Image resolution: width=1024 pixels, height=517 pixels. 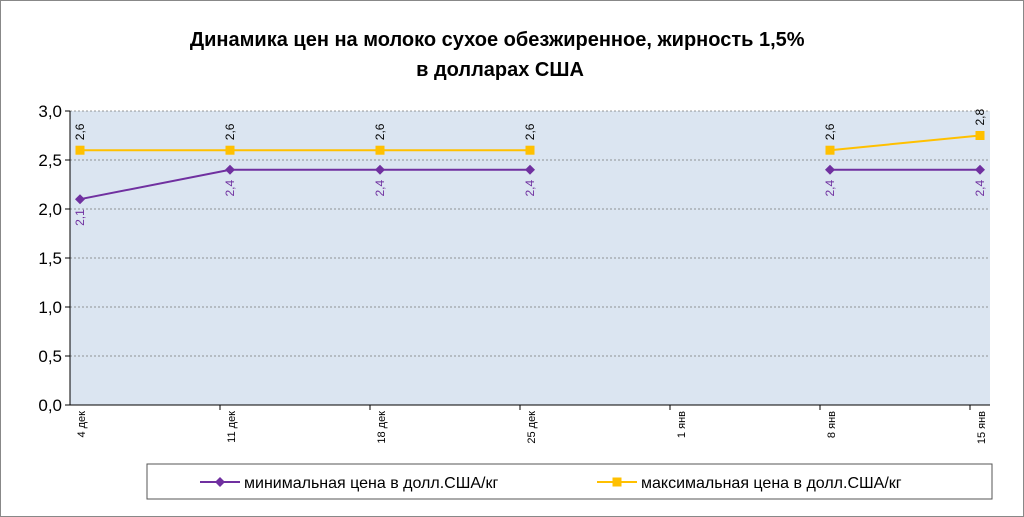 What do you see at coordinates (982, 427) in the screenshot?
I see `x-tick-label: 15 янв` at bounding box center [982, 427].